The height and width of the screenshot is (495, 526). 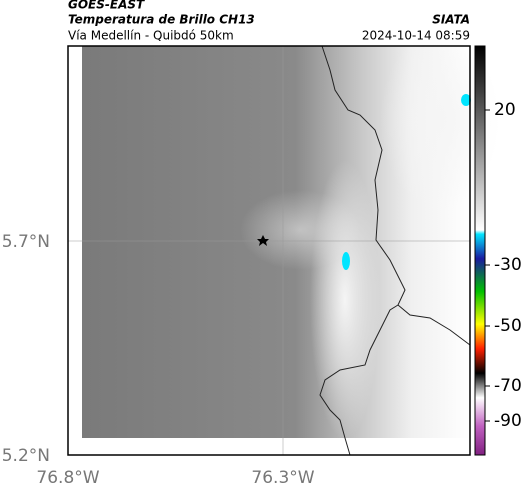 What do you see at coordinates (508, 421) in the screenshot?
I see `colorbar-tick-label: -90` at bounding box center [508, 421].